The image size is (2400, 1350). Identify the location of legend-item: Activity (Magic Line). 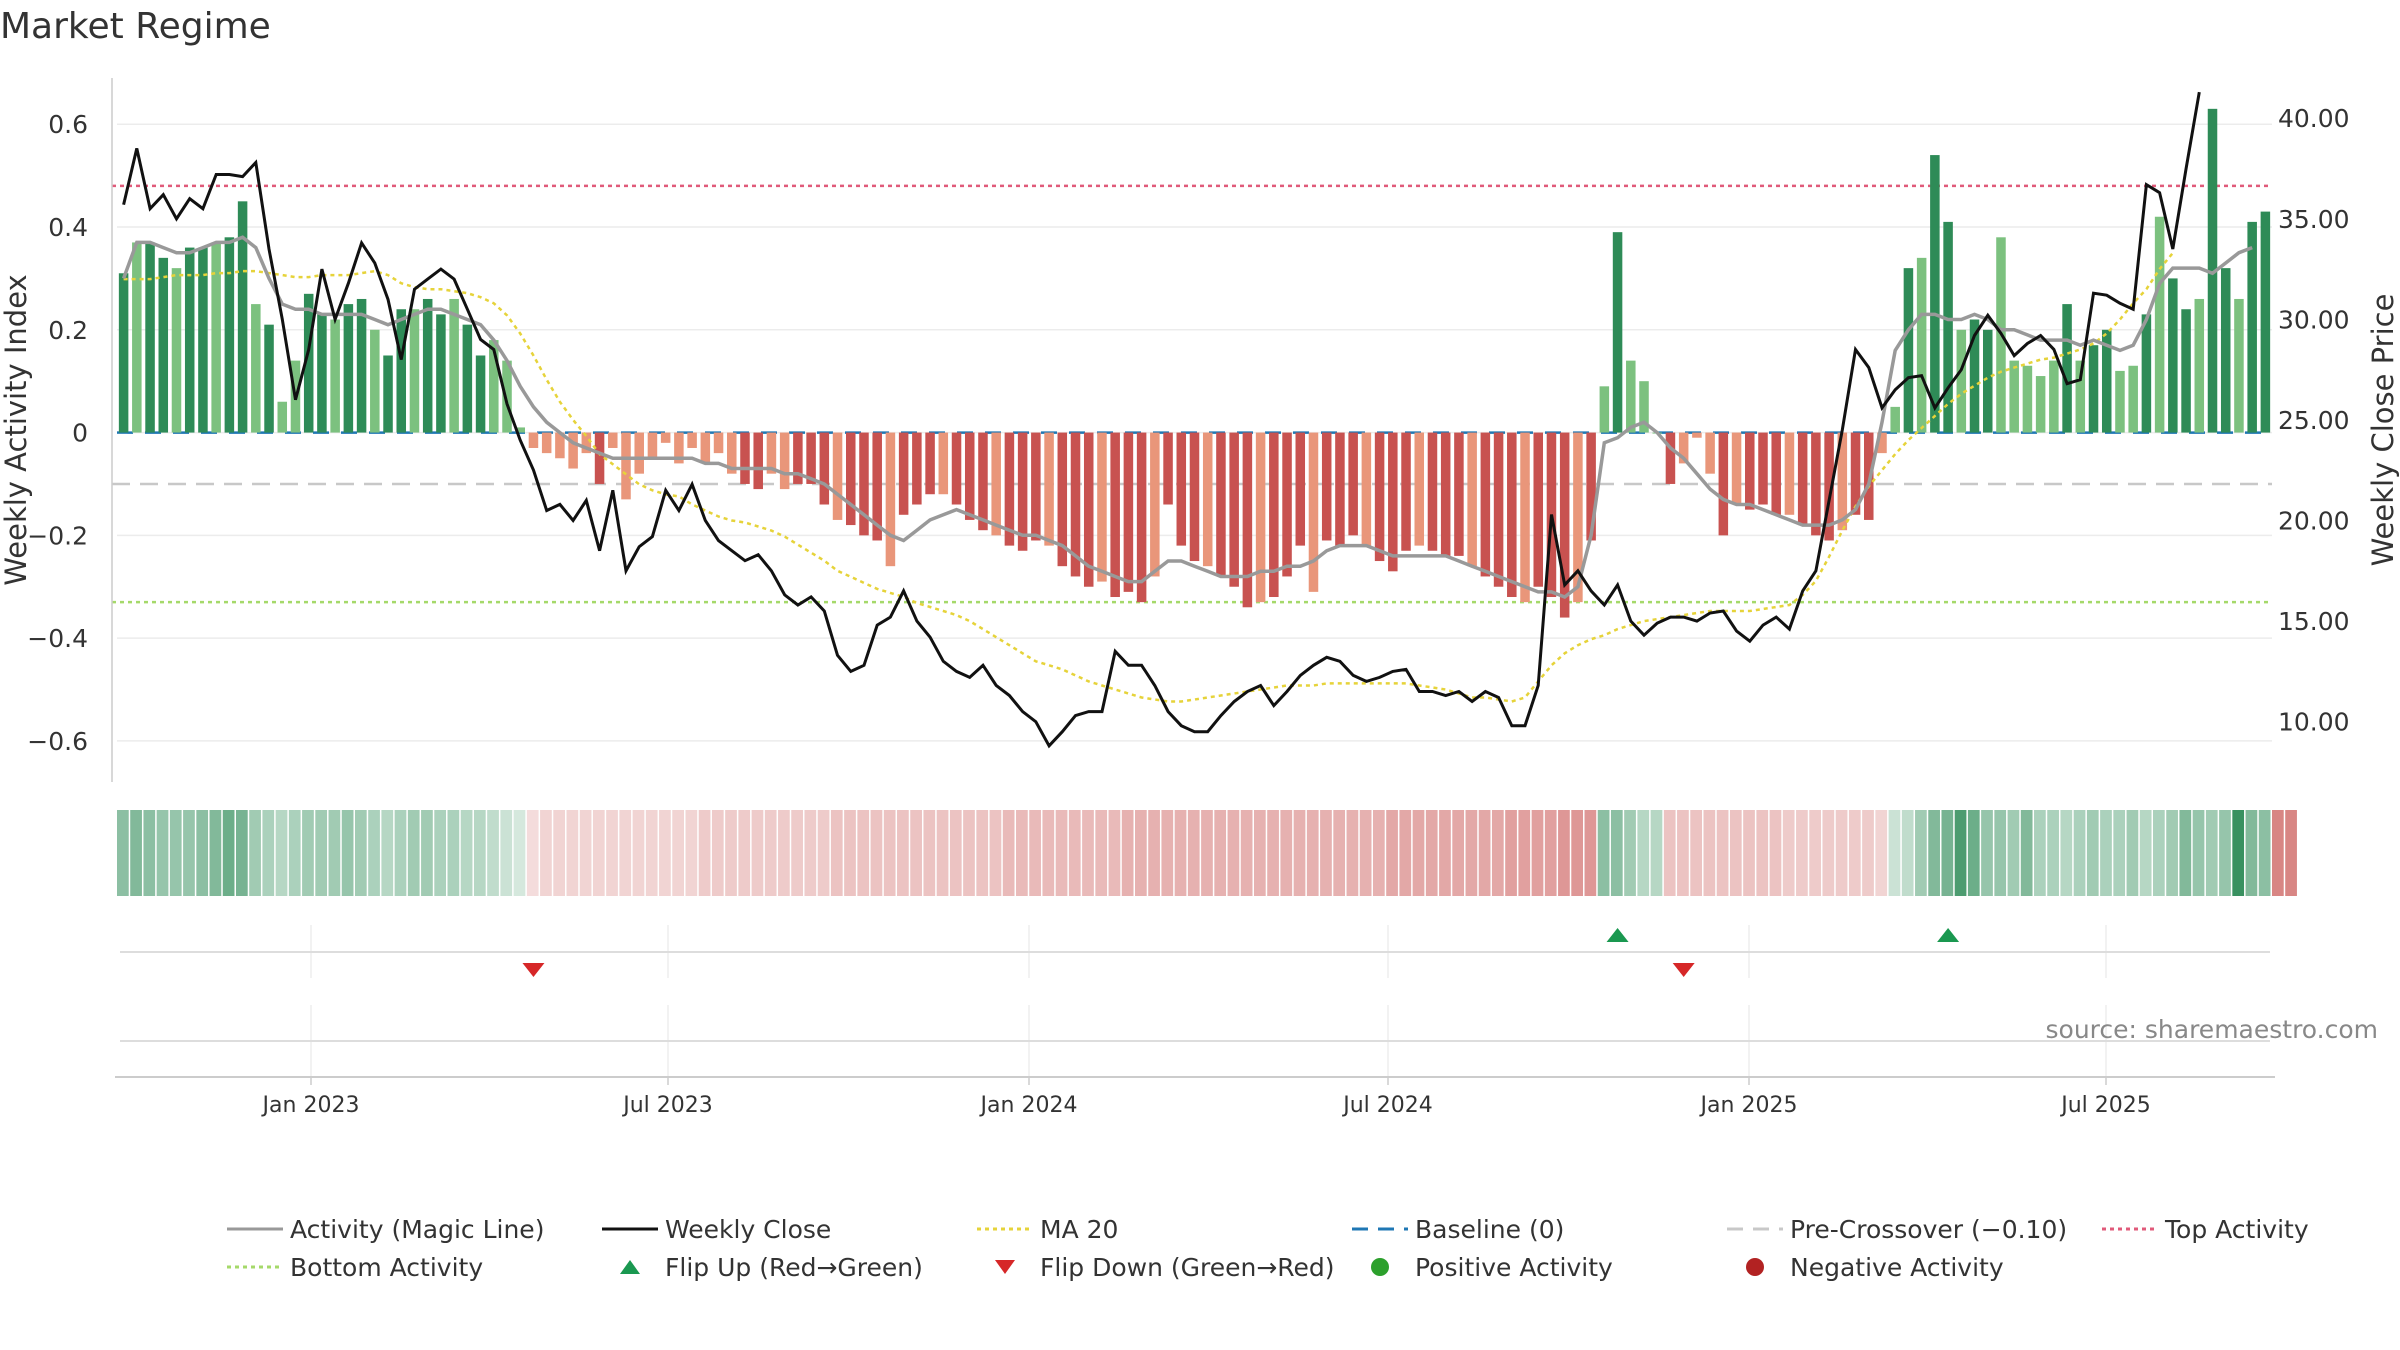
(407, 1229).